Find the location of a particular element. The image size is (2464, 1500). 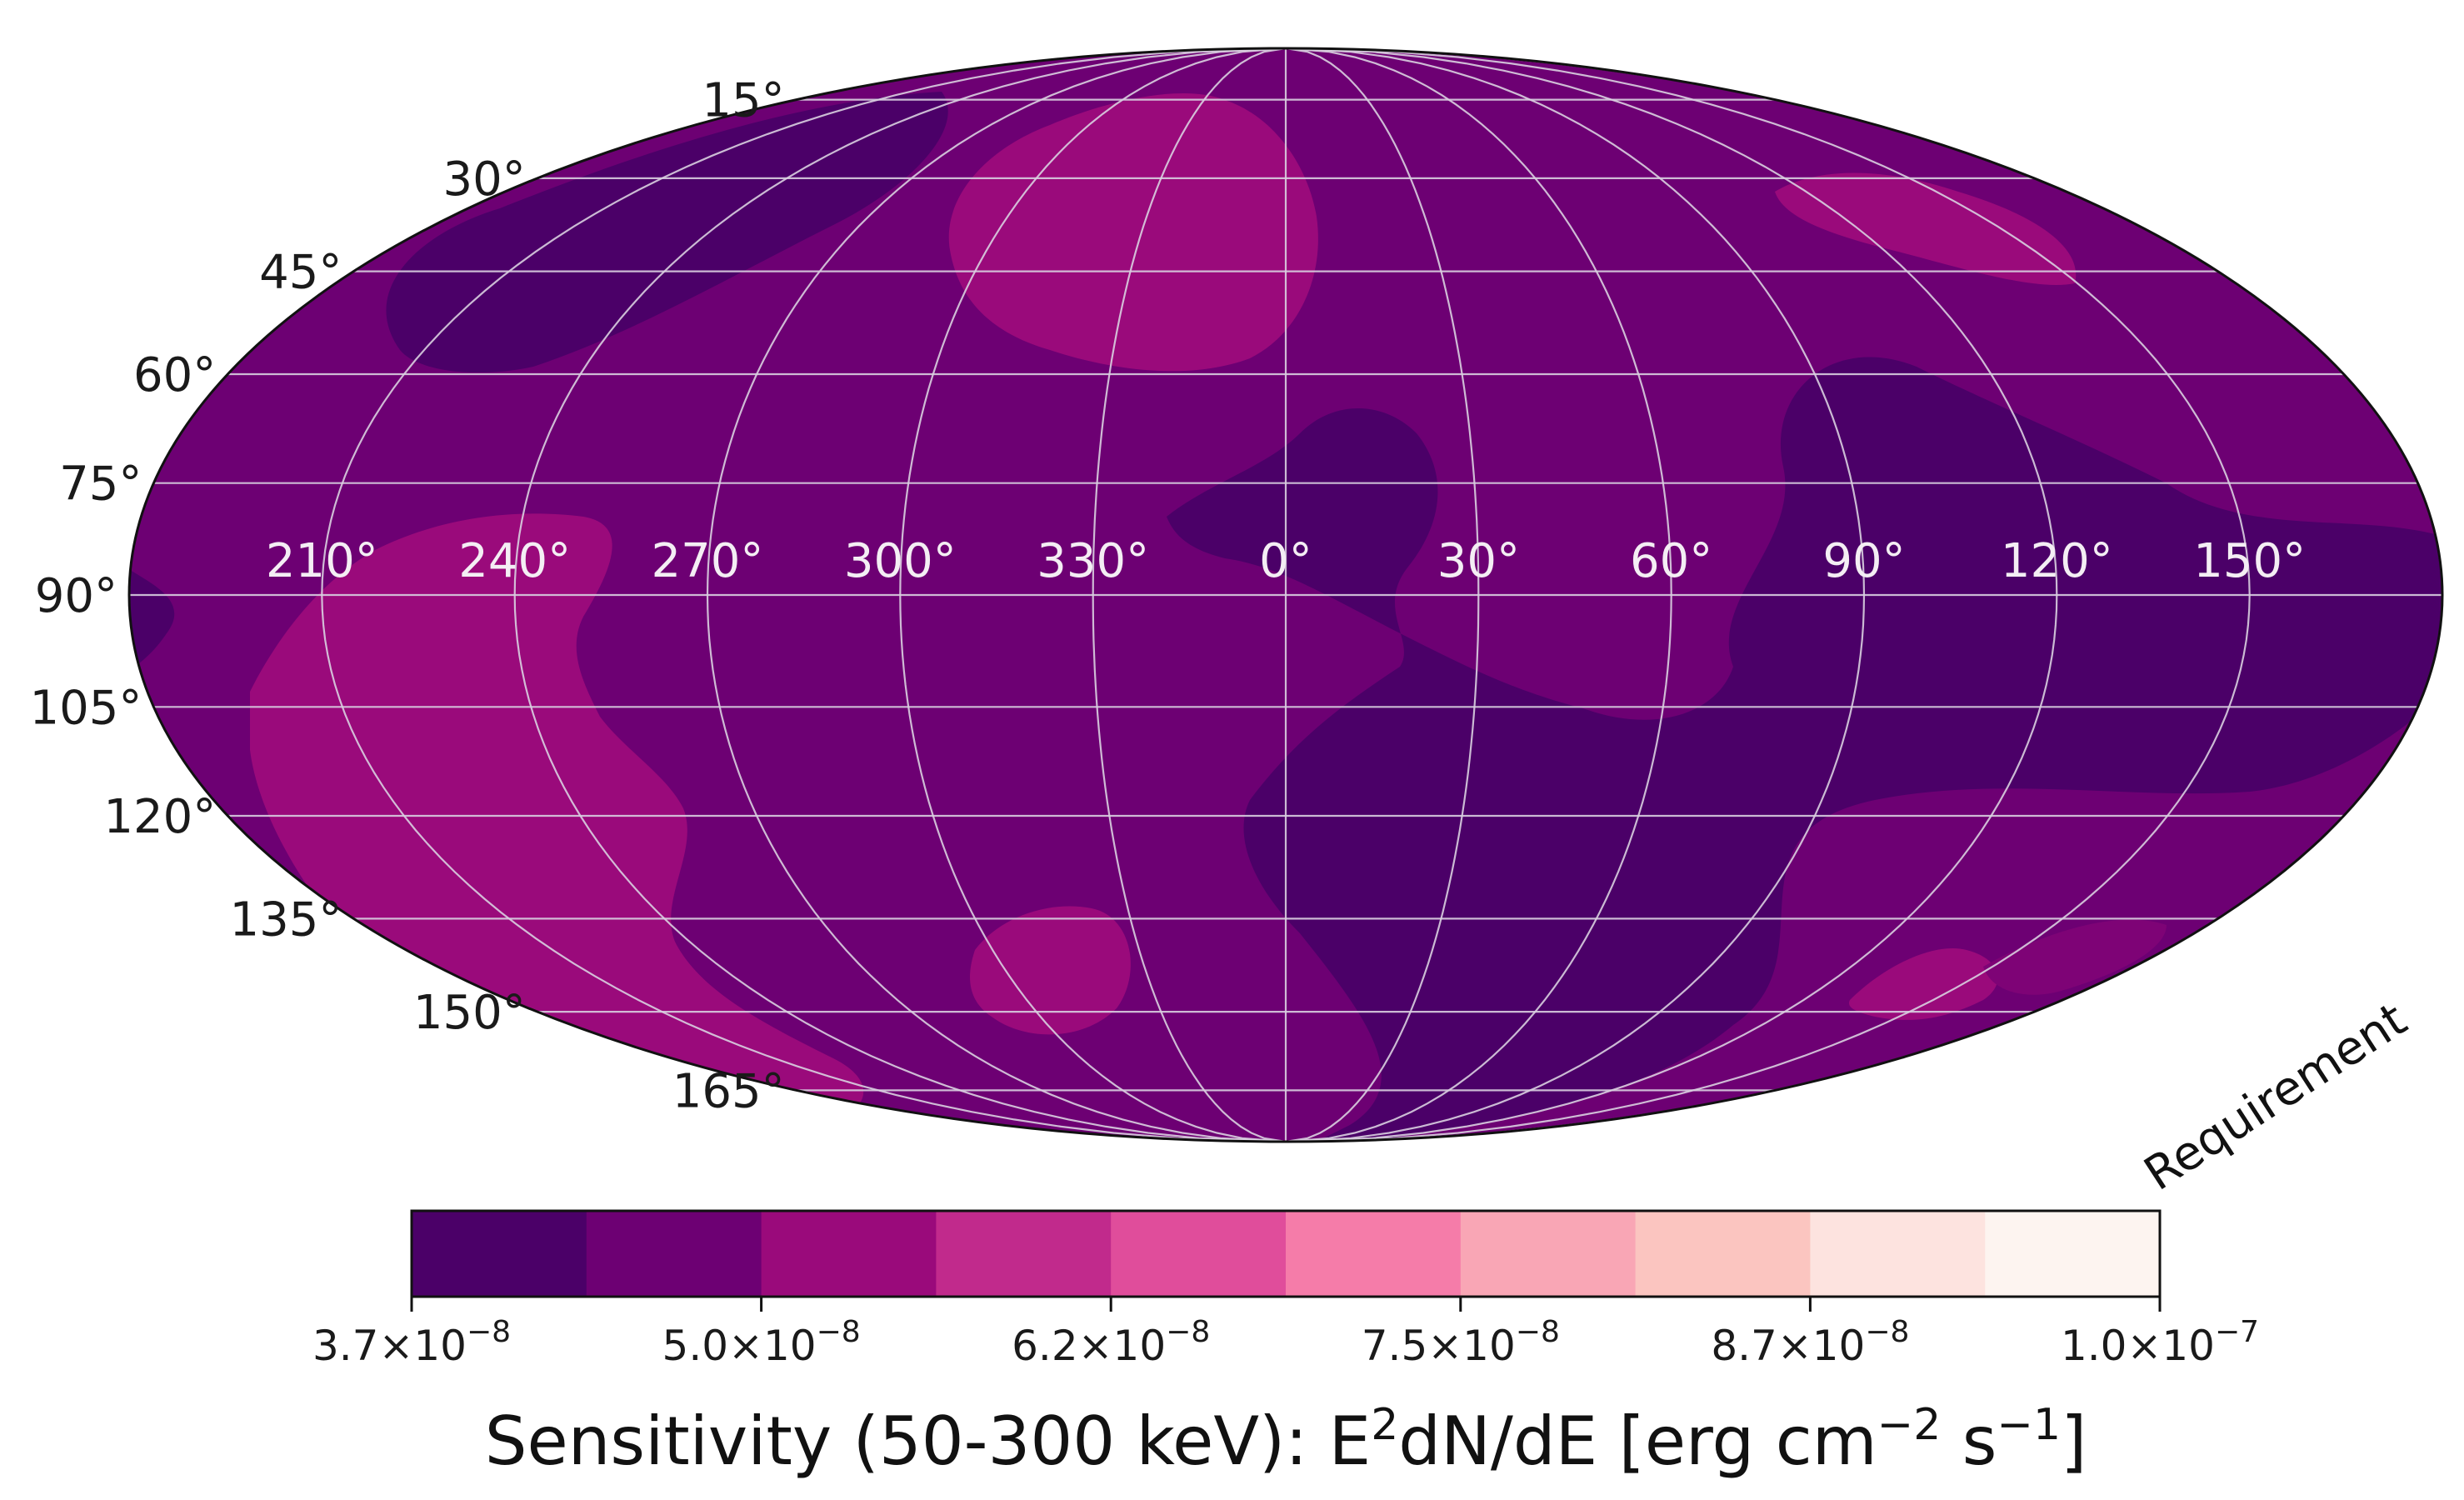

region-mid-bottom-left-blob is located at coordinates (1050, 970).